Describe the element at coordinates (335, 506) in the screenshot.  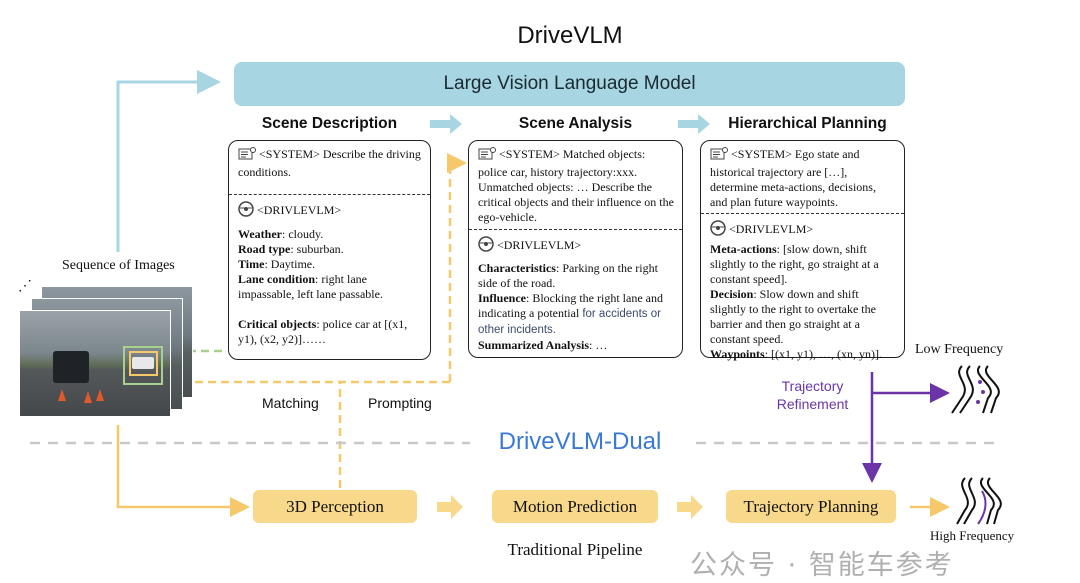
I see `pipeline-step-3d-perception: 3D Perception` at that location.